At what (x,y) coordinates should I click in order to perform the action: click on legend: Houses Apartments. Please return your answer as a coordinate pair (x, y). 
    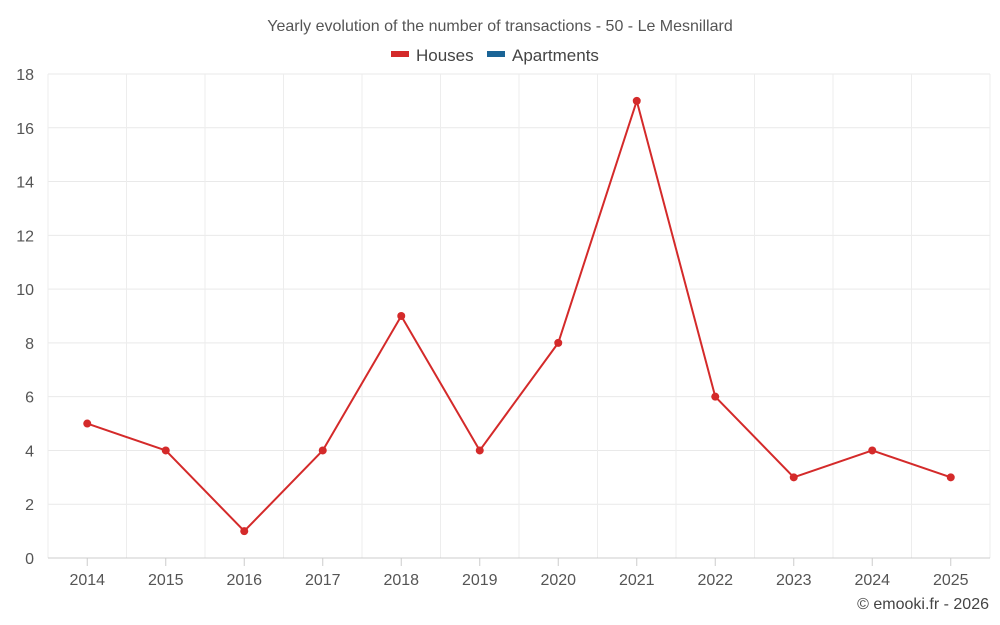
    Looking at the image, I should click on (495, 55).